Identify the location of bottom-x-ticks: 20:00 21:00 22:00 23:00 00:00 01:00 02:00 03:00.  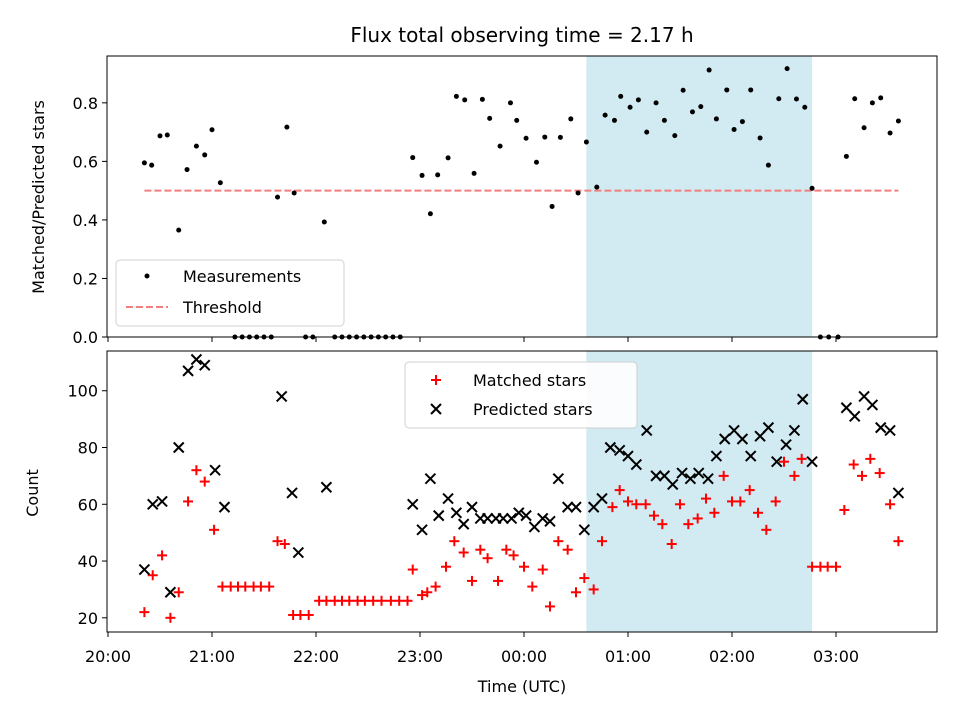
(472, 649).